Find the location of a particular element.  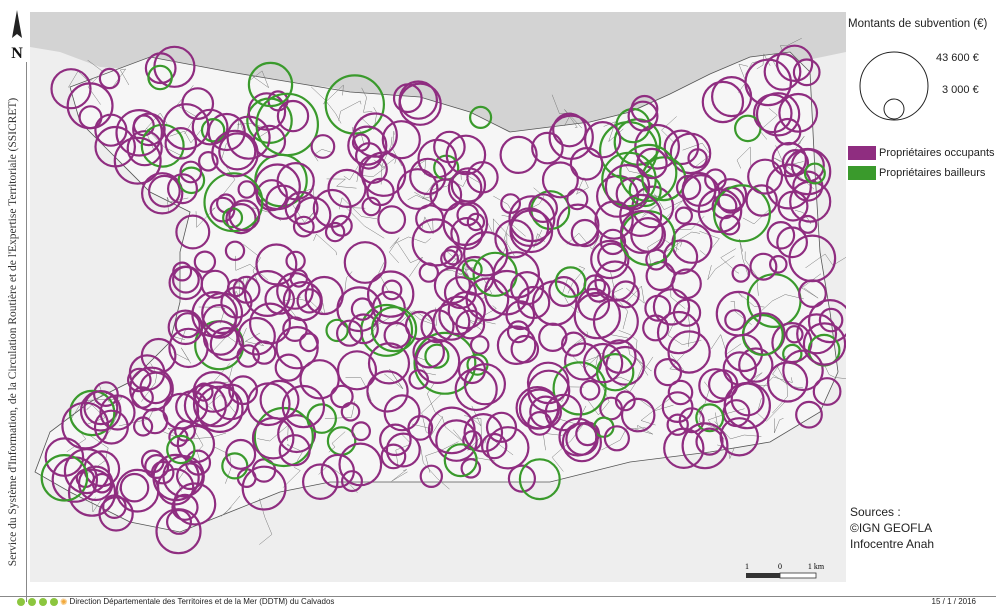

scale-label-mid: 0 is located at coordinates (780, 566).